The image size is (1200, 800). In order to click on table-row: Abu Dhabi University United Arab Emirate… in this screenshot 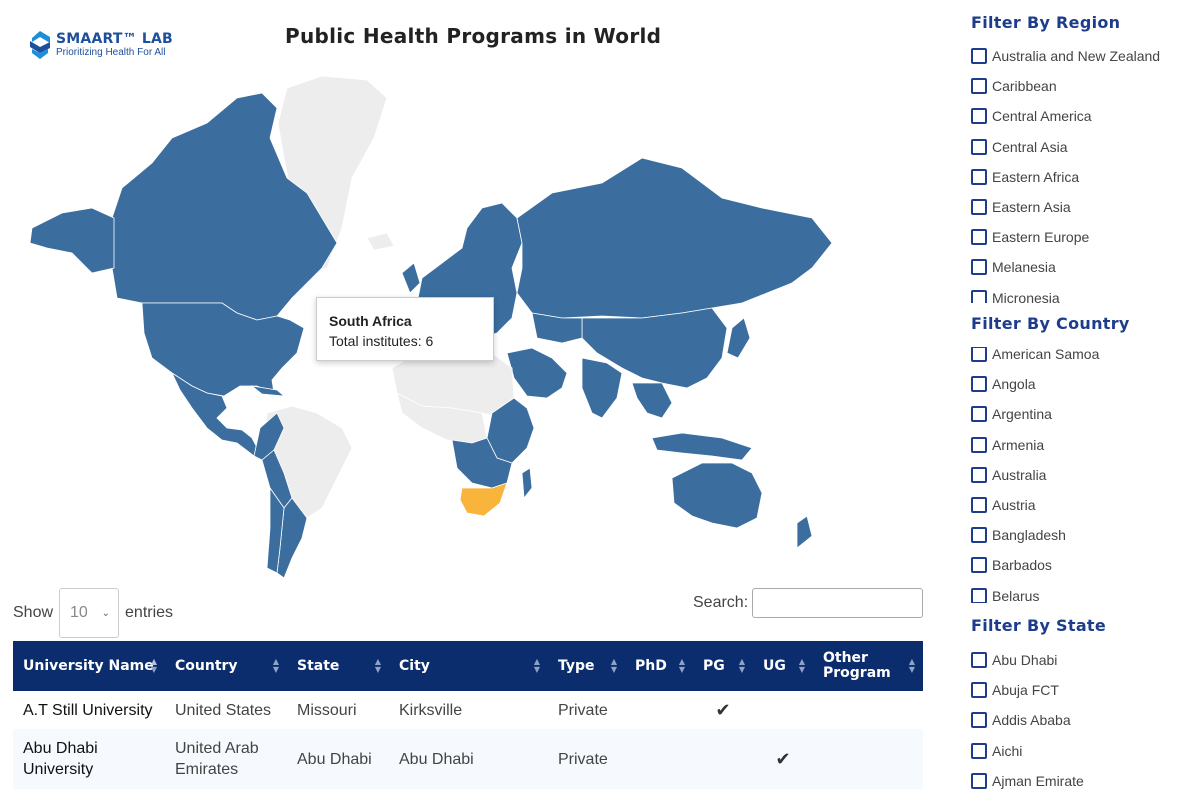, I will do `click(468, 759)`.